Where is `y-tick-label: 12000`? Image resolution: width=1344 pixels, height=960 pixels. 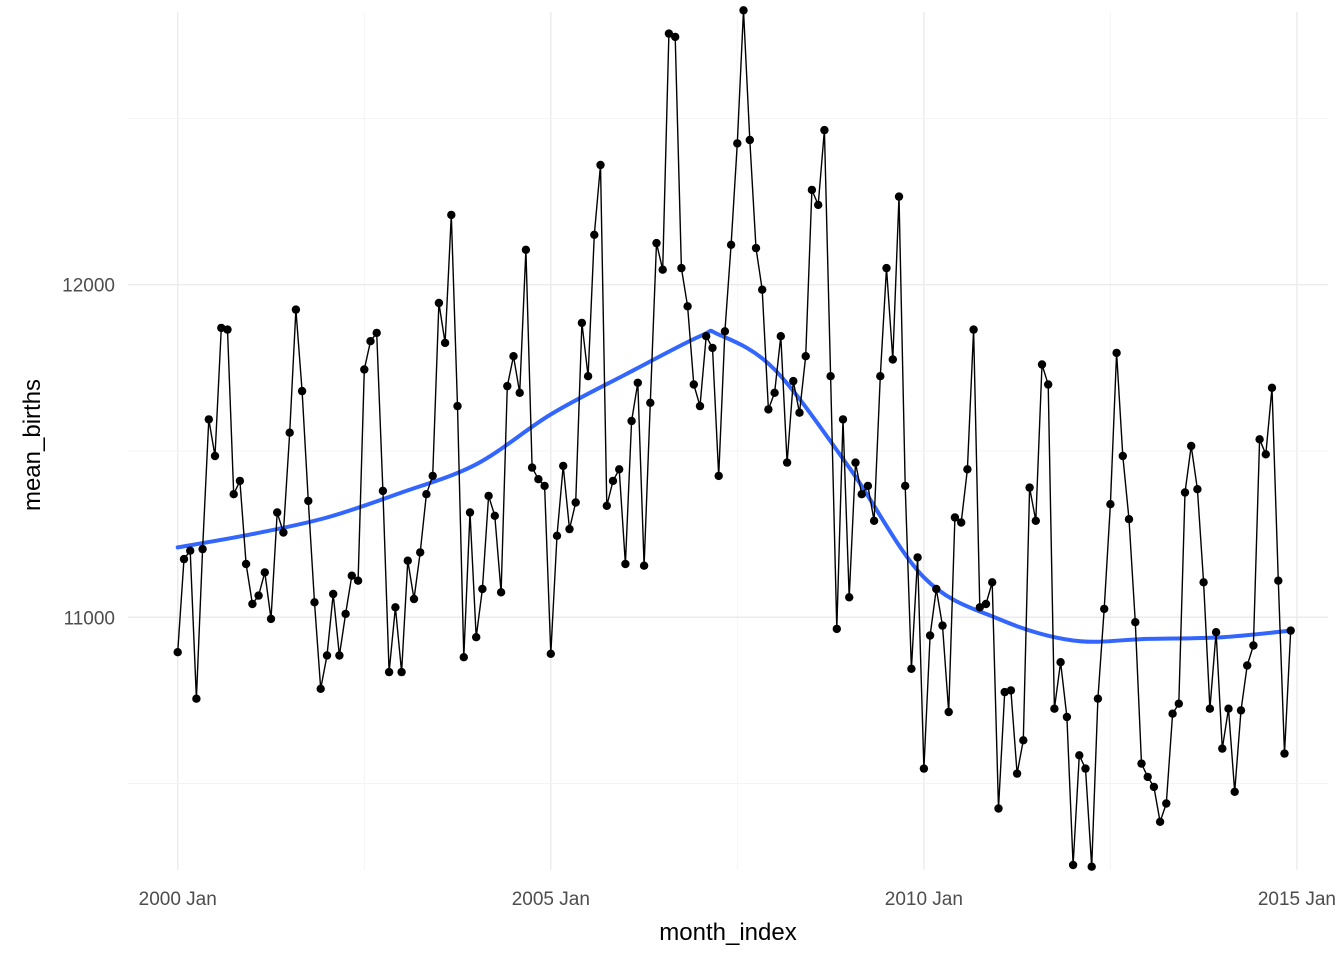 y-tick-label: 12000 is located at coordinates (88, 286).